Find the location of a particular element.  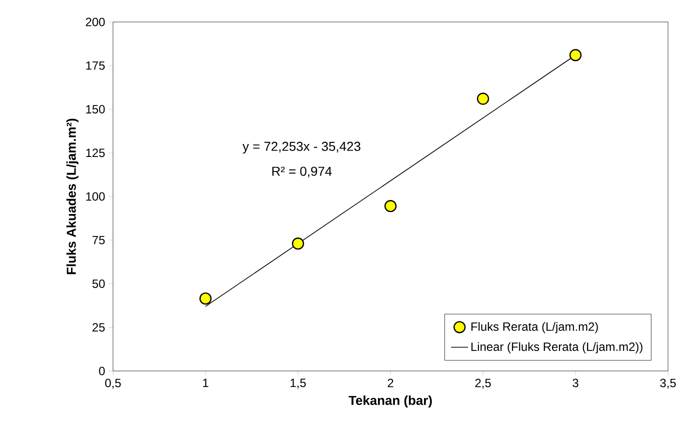

legend-label: Linear (Fluks Rerata (L/jam.m2)) is located at coordinates (556, 348).